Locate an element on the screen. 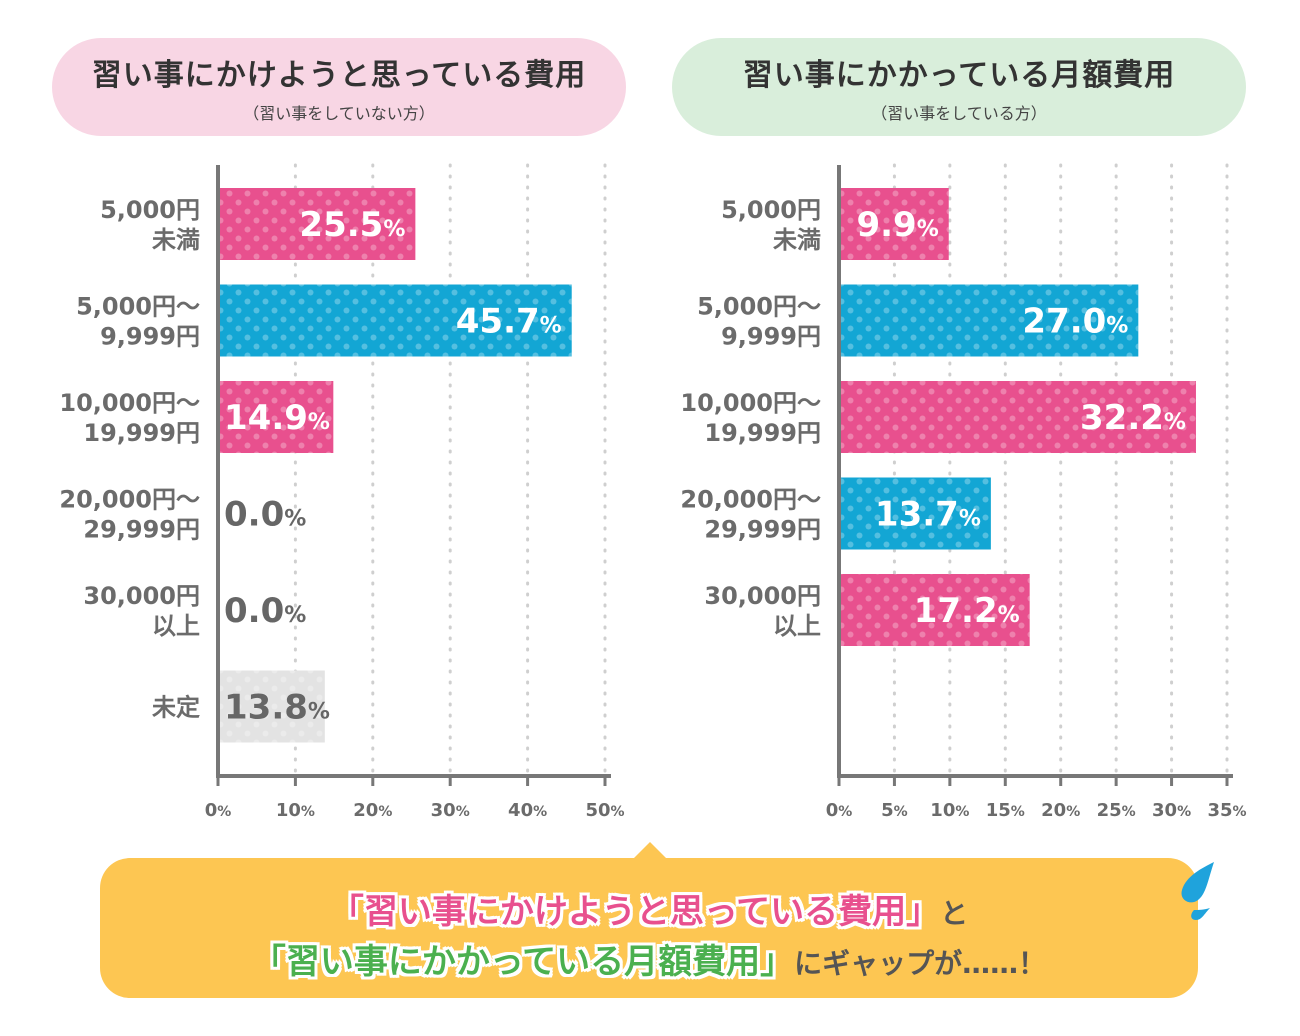 This screenshot has height=1036, width=1300. right-title-main: 習い事にかかっている月額費用 is located at coordinates (959, 75).